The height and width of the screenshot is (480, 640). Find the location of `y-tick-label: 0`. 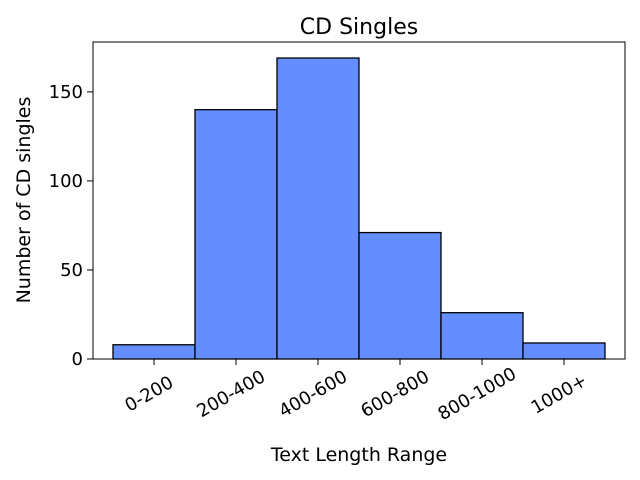

y-tick-label: 0 is located at coordinates (77, 359).